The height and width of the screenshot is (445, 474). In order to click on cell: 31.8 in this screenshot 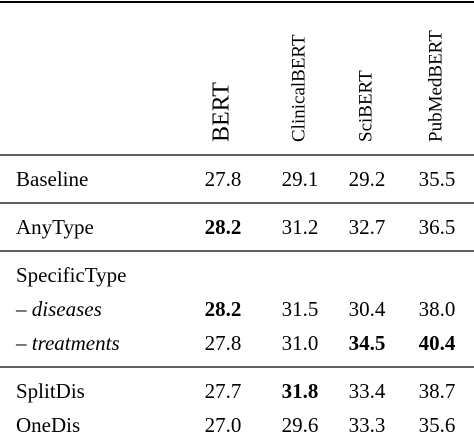, I will do `click(300, 391)`.